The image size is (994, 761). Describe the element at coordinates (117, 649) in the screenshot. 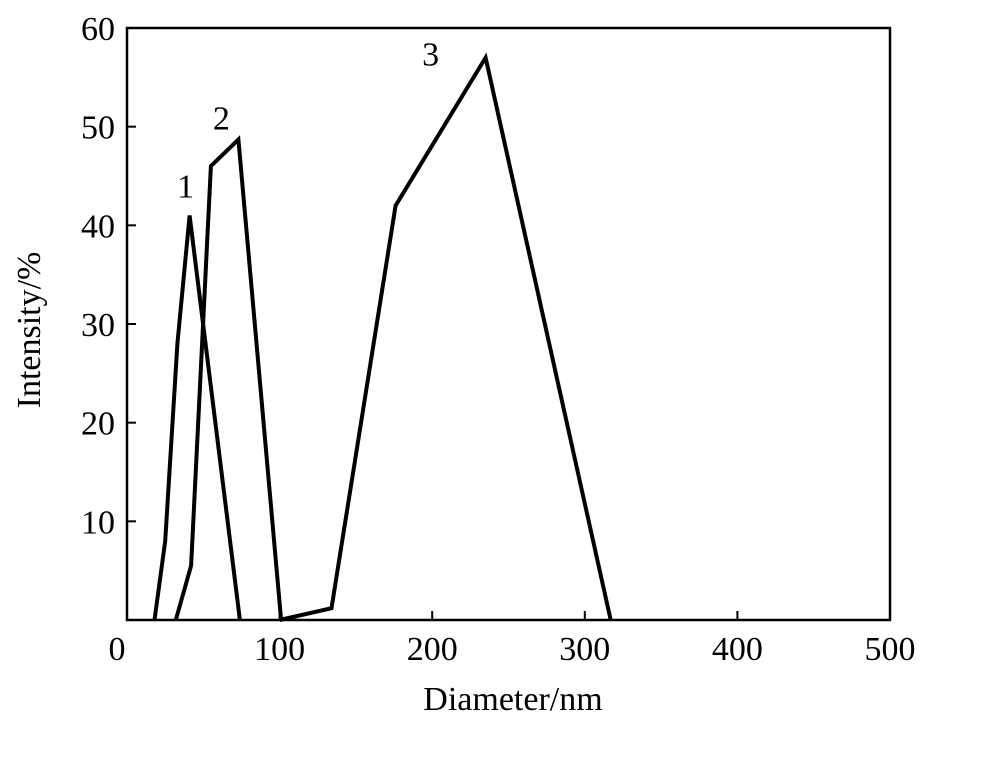

I see `x-tick-label: 0` at that location.